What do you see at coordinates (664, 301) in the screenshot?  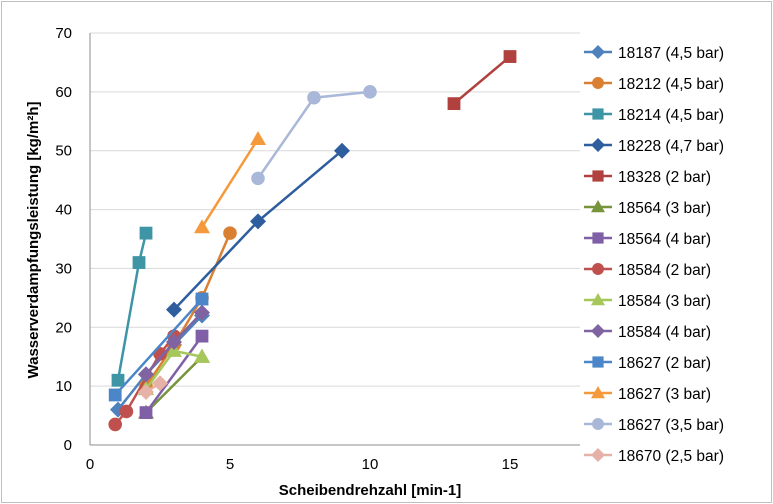 I see `legend-label: 18584 (3 bar)` at bounding box center [664, 301].